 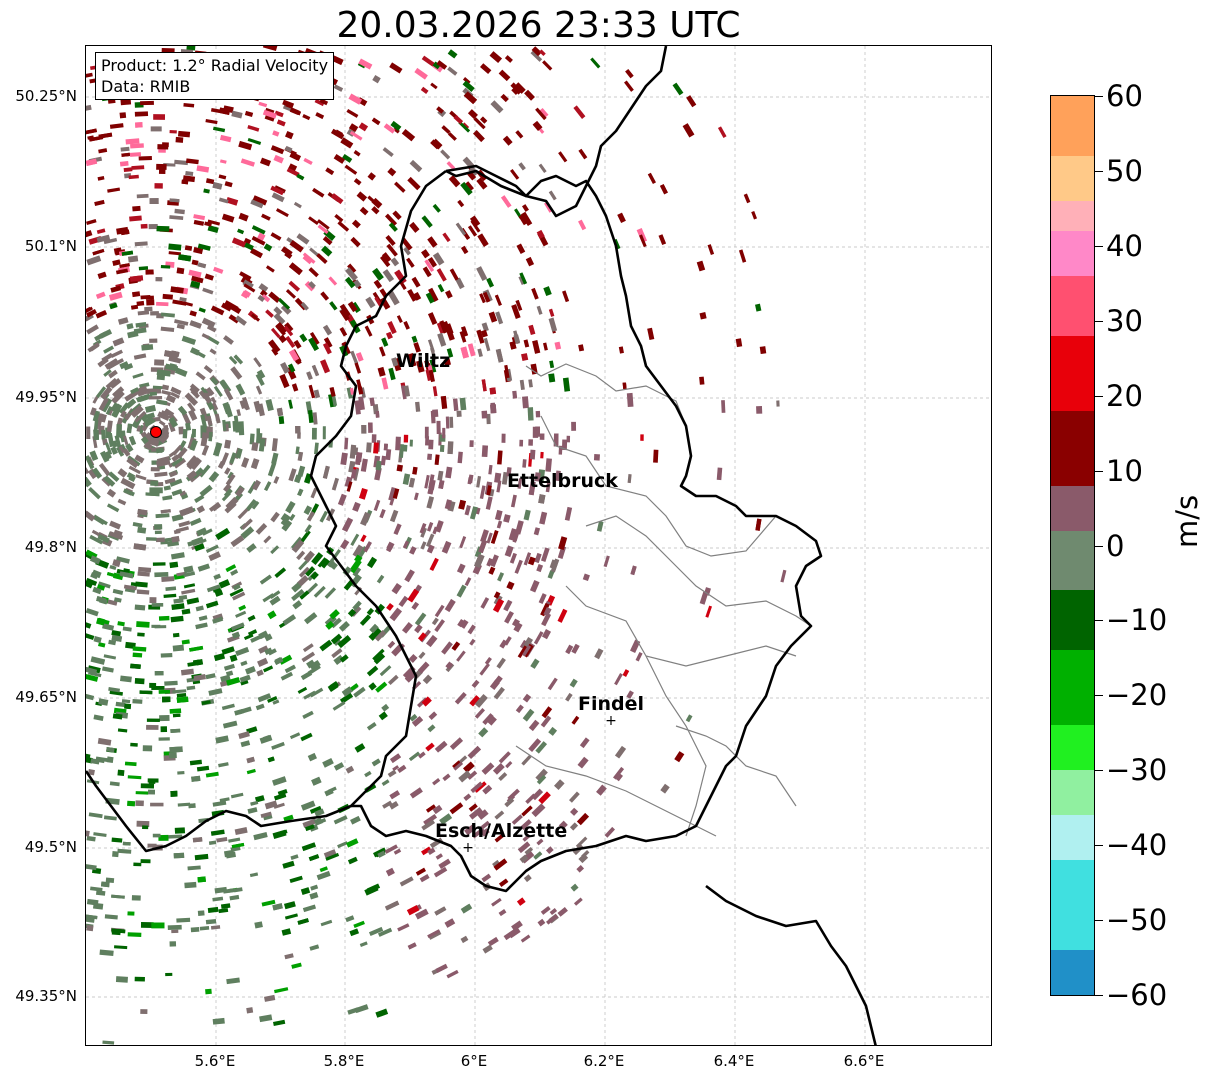 What do you see at coordinates (663, 600) in the screenshot?
I see `canton-borders` at bounding box center [663, 600].